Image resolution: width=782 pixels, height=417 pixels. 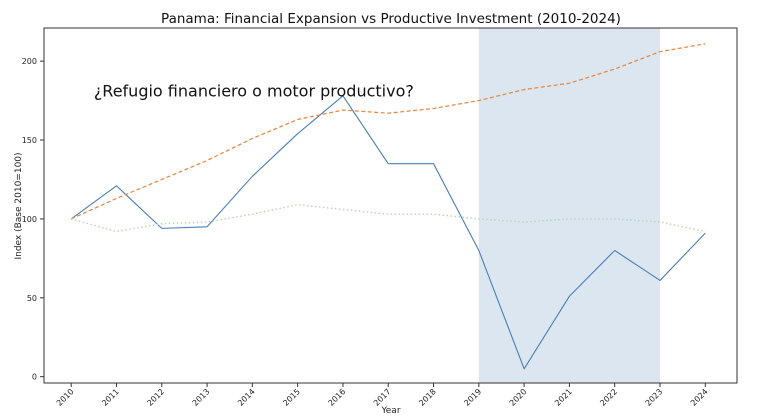 What do you see at coordinates (201, 397) in the screenshot?
I see `x-tick-label: 2013` at bounding box center [201, 397].